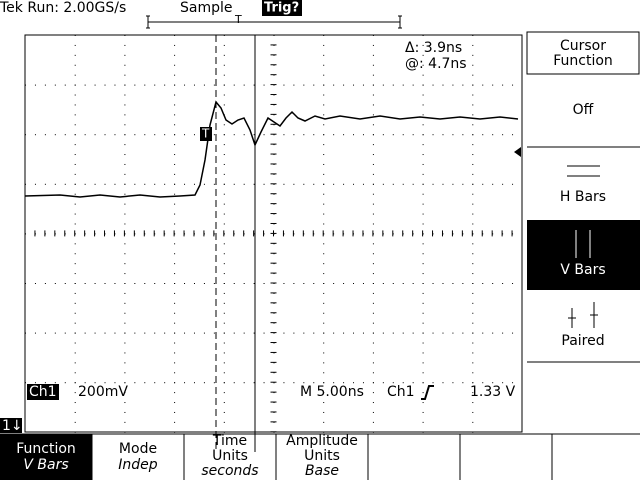  Describe the element at coordinates (582, 341) in the screenshot. I see `menu-label: Paired` at that location.